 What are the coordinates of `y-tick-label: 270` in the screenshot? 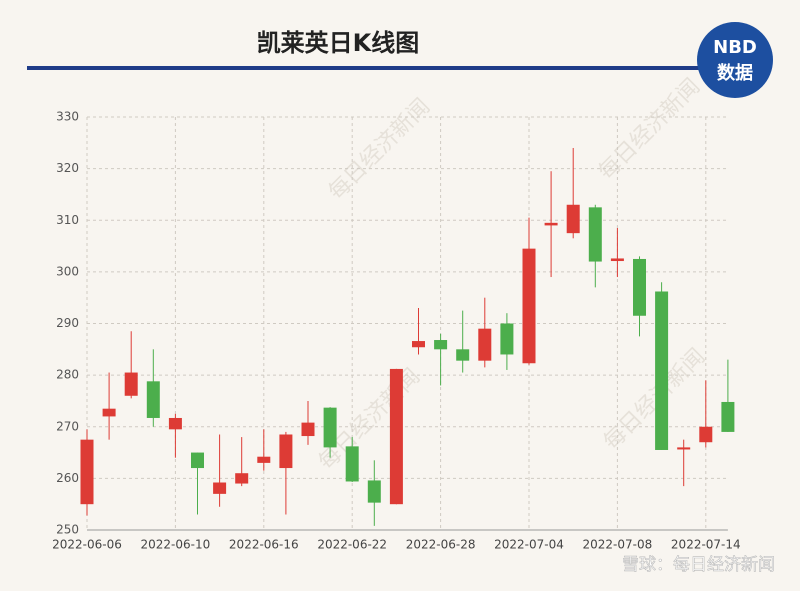 It's located at (67, 426).